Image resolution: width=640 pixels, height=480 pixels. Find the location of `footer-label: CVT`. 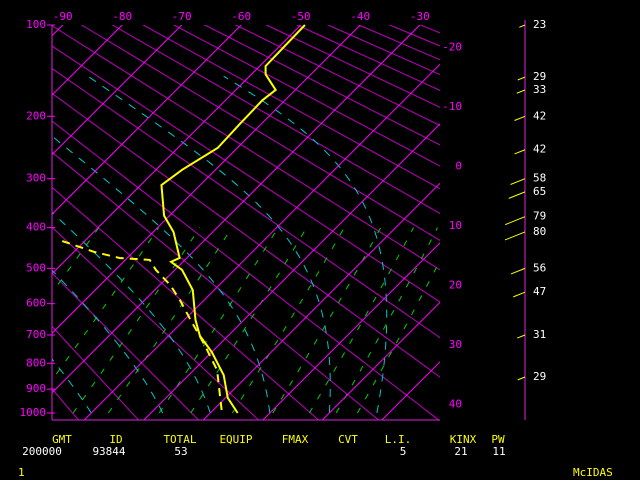

footer-label: CVT is located at coordinates (348, 439).